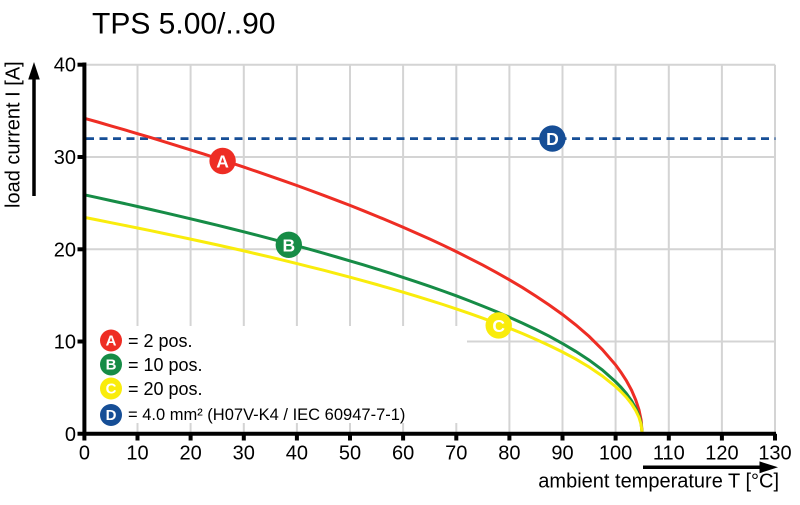 The height and width of the screenshot is (505, 800). Describe the element at coordinates (266, 415) in the screenshot. I see `svg-text:= 4.0 mm² (H07V-K4 / IEC 60947: = 4.0 mm² (H07V-K4 / IEC 60947-7-1)` at that location.